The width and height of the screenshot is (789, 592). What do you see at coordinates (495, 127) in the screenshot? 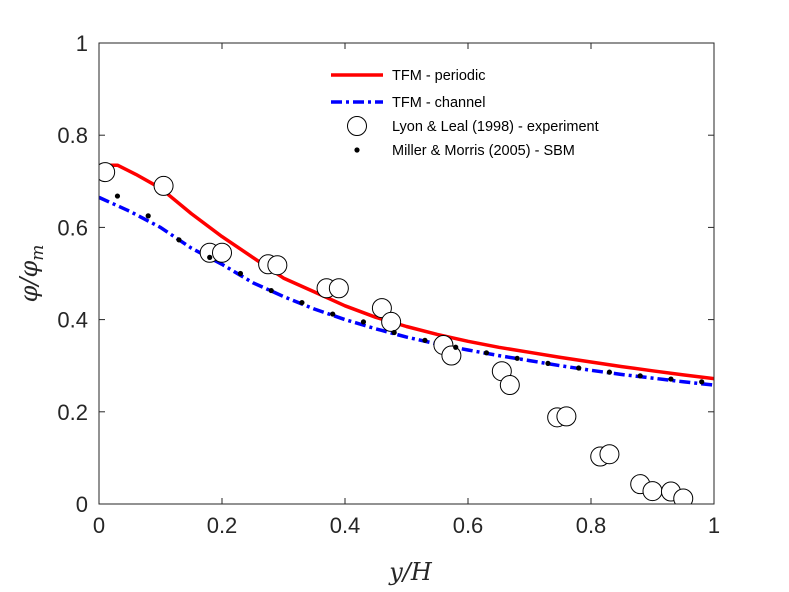
I see `legend-label: Lyon & Leal (1998) - experiment` at bounding box center [495, 127].